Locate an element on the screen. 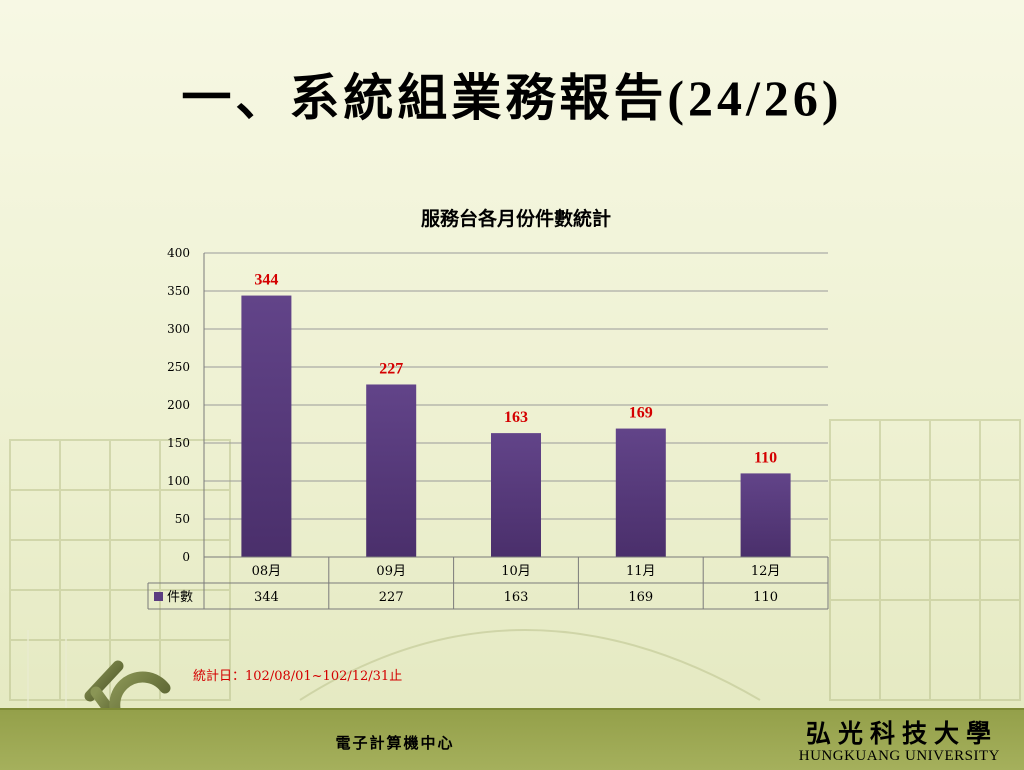 This screenshot has height=770, width=1024. y-tick-label: 350 is located at coordinates (178, 291).